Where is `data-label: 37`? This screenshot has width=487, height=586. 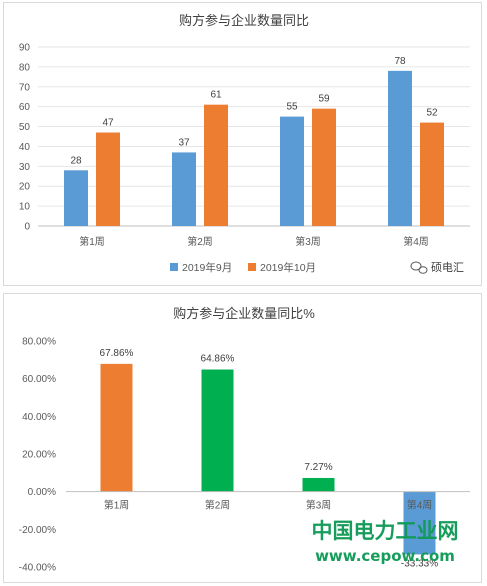 data-label: 37 is located at coordinates (184, 142).